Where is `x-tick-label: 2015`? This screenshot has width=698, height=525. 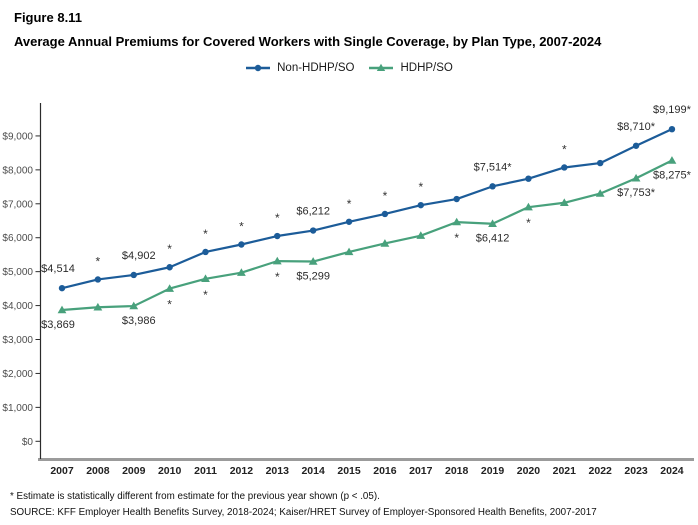 x-tick-label: 2015 is located at coordinates (349, 471).